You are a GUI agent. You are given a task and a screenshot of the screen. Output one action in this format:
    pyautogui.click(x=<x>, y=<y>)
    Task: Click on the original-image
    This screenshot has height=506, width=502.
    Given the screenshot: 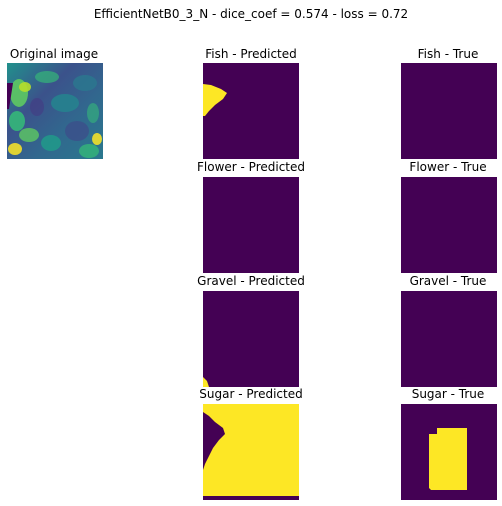 What is the action you would take?
    pyautogui.click(x=55, y=111)
    